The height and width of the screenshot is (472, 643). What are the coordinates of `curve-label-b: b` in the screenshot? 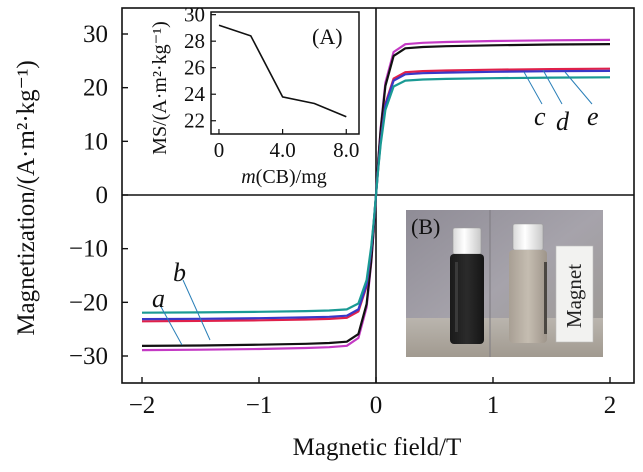 It's located at (179, 272).